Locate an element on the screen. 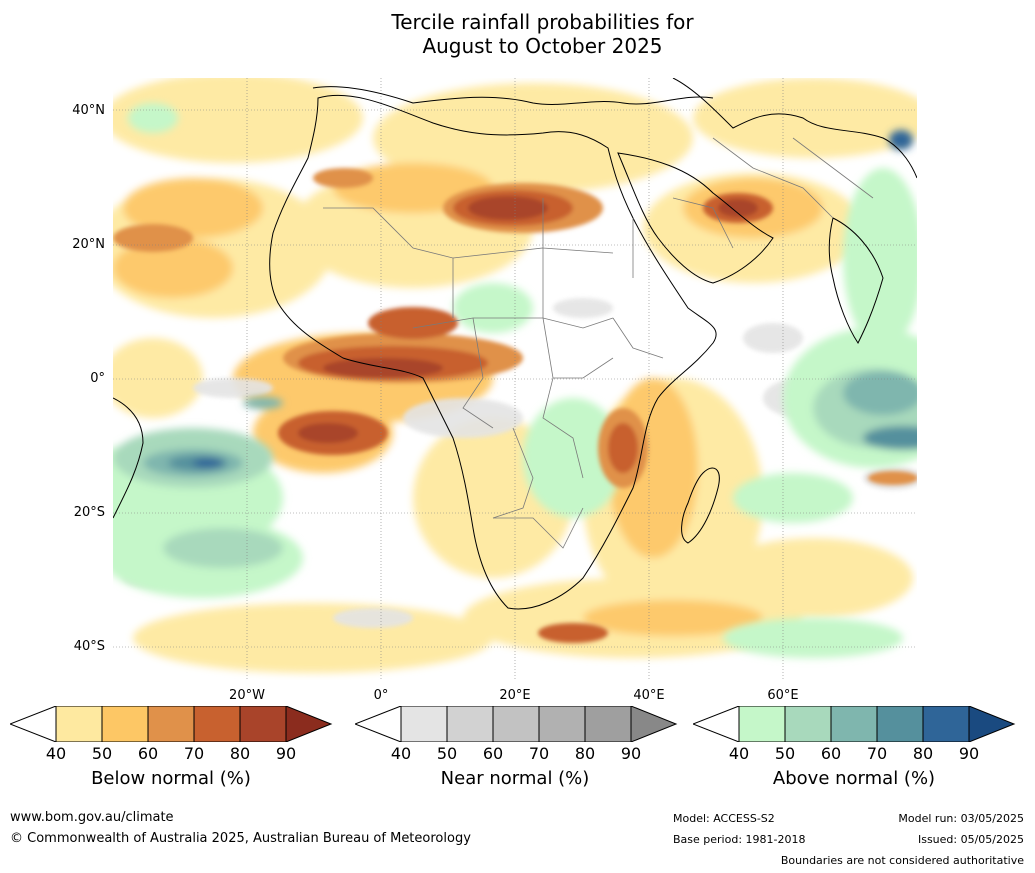  above-tick-50: 50 is located at coordinates (785, 753).